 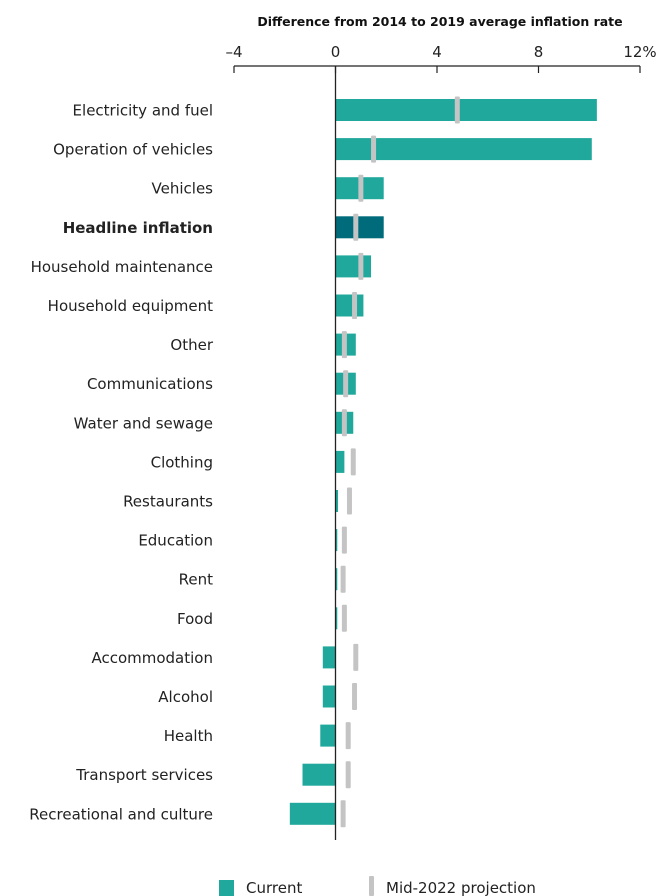 What do you see at coordinates (371, 886) in the screenshot?
I see `legend-swatch-projection` at bounding box center [371, 886].